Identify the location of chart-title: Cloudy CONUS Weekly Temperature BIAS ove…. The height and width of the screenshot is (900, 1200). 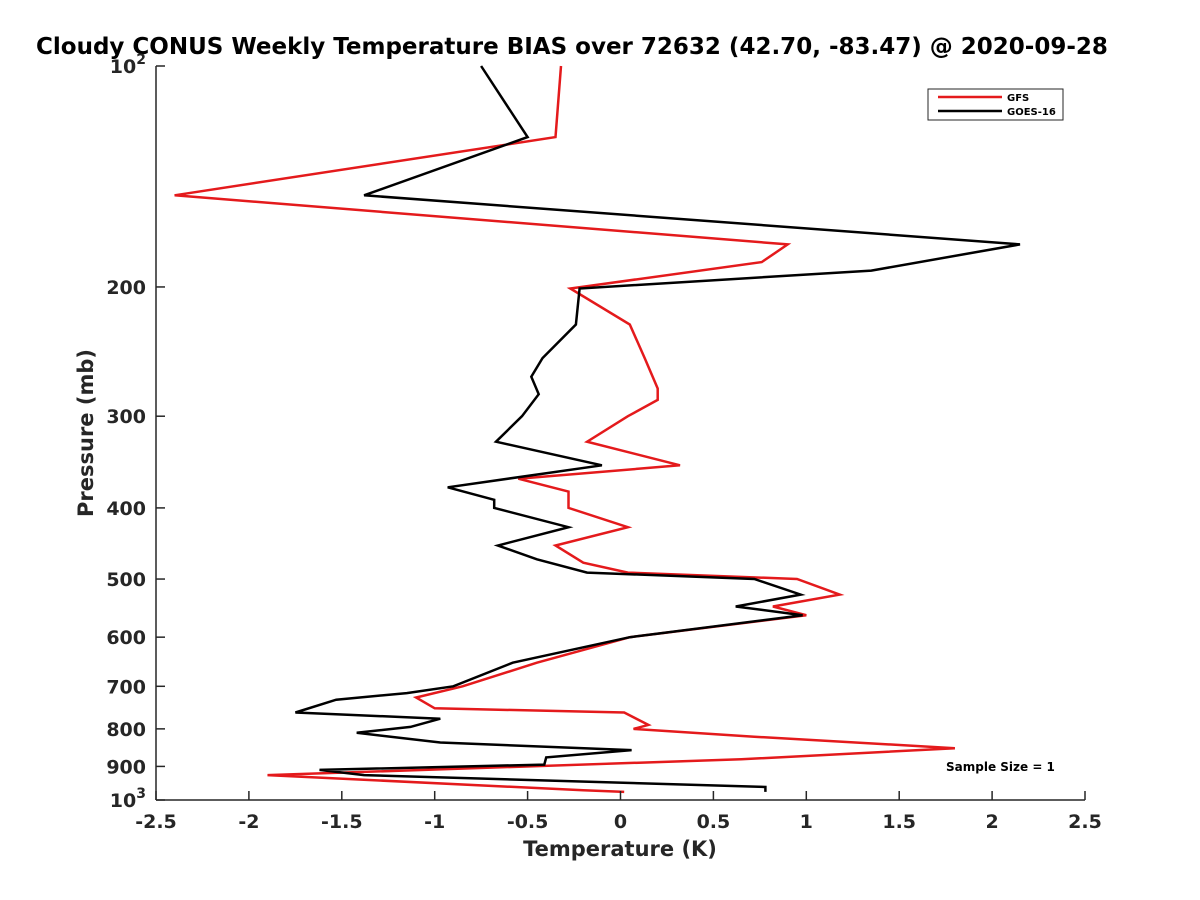
(572, 47).